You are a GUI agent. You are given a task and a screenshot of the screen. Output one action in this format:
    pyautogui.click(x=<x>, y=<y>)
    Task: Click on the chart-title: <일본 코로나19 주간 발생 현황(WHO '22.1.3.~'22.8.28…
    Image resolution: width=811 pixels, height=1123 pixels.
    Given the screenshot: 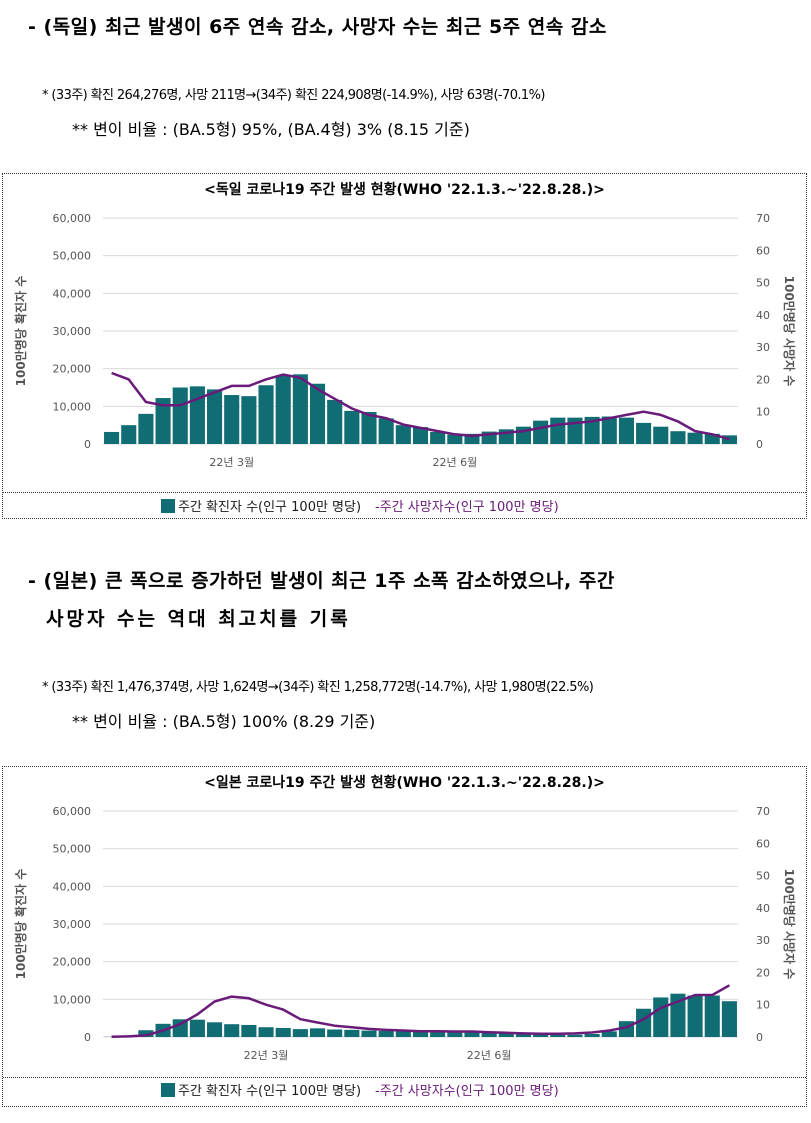 What is the action you would take?
    pyautogui.click(x=404, y=783)
    